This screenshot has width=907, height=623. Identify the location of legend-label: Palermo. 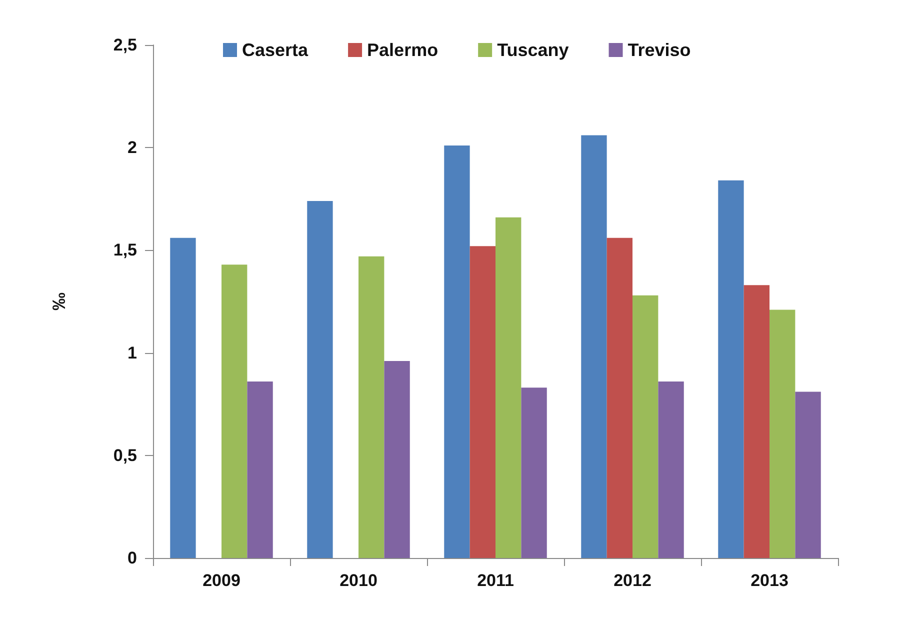
(402, 50).